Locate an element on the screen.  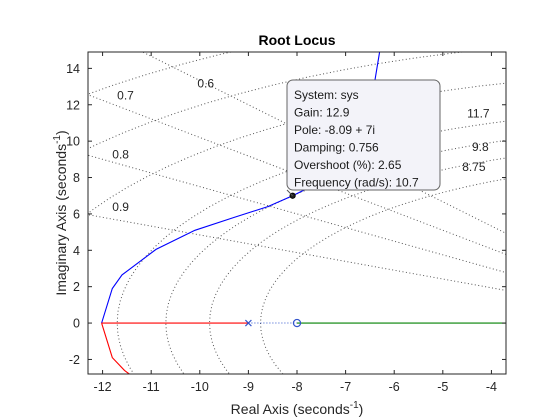
datatip-box is located at coordinates (363, 135).